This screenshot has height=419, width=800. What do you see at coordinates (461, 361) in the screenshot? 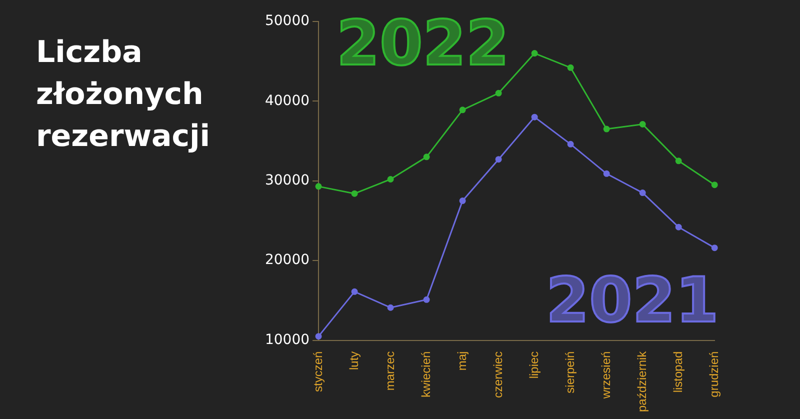
I see `x-tick-label: maj` at bounding box center [461, 361].